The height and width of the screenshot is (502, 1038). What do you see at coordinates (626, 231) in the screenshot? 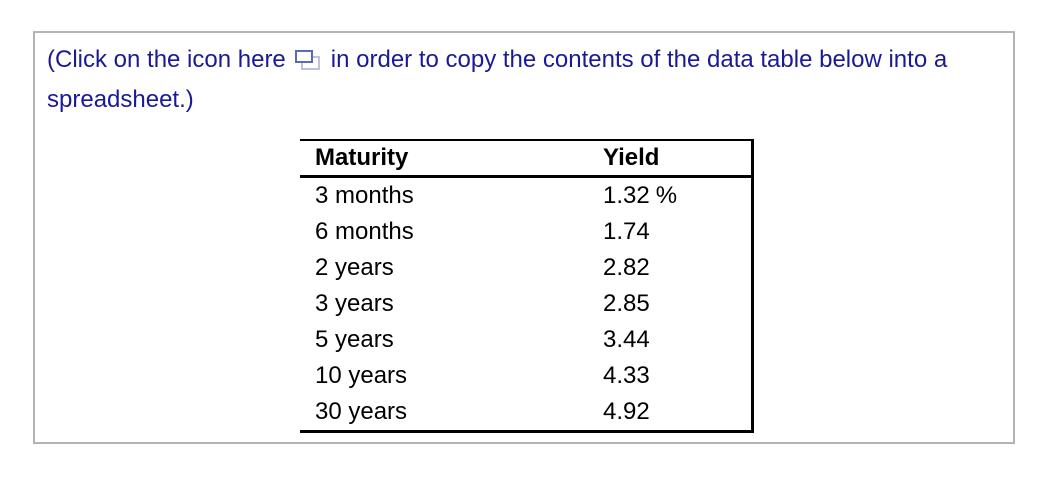
I see `yield-value: 1.74` at bounding box center [626, 231].